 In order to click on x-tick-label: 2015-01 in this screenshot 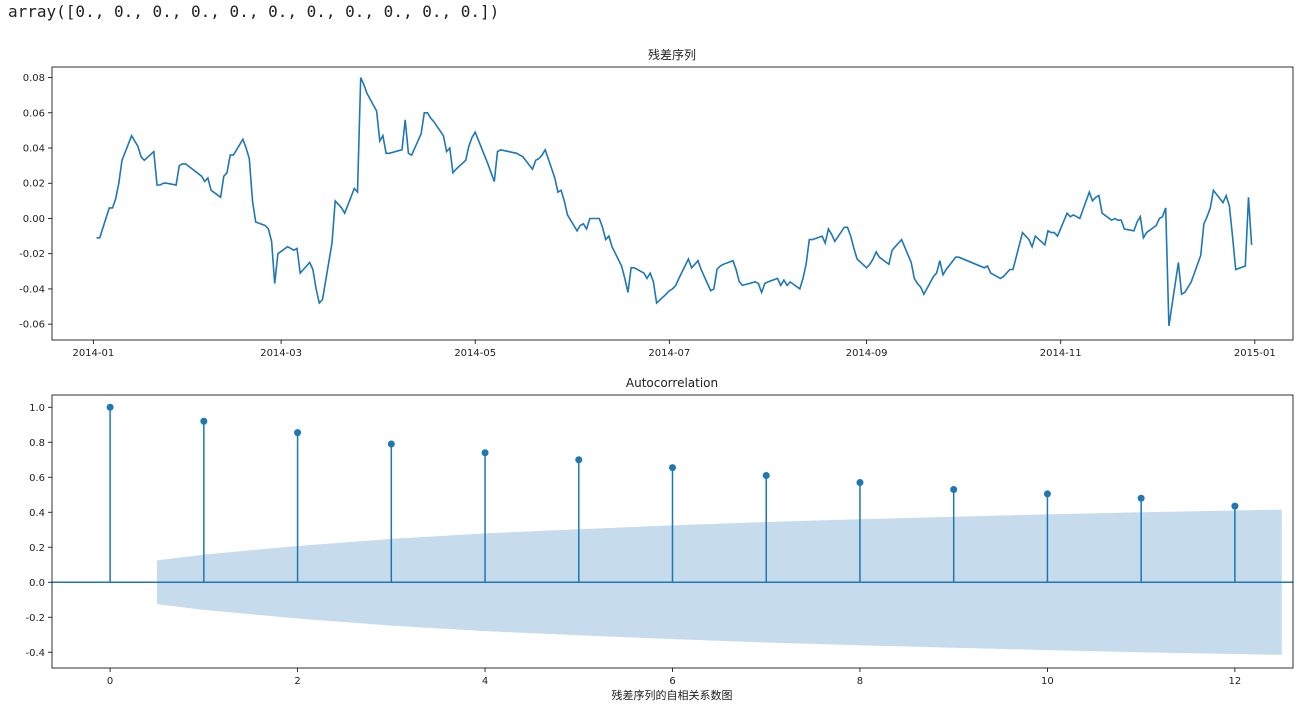, I will do `click(1255, 353)`.